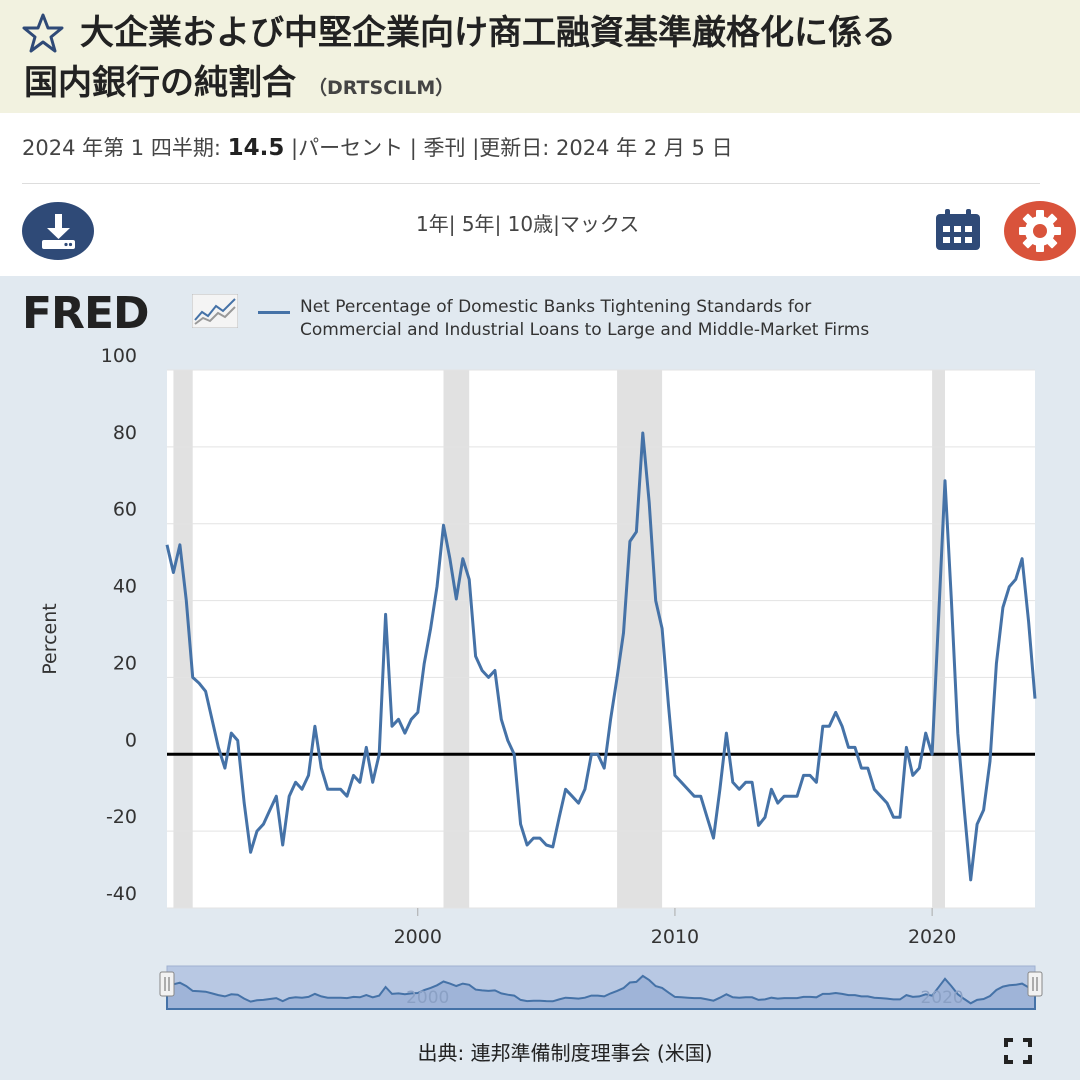 This screenshot has height=1080, width=1080. Describe the element at coordinates (675, 937) in the screenshot. I see `x-tick-label: 2010` at that location.